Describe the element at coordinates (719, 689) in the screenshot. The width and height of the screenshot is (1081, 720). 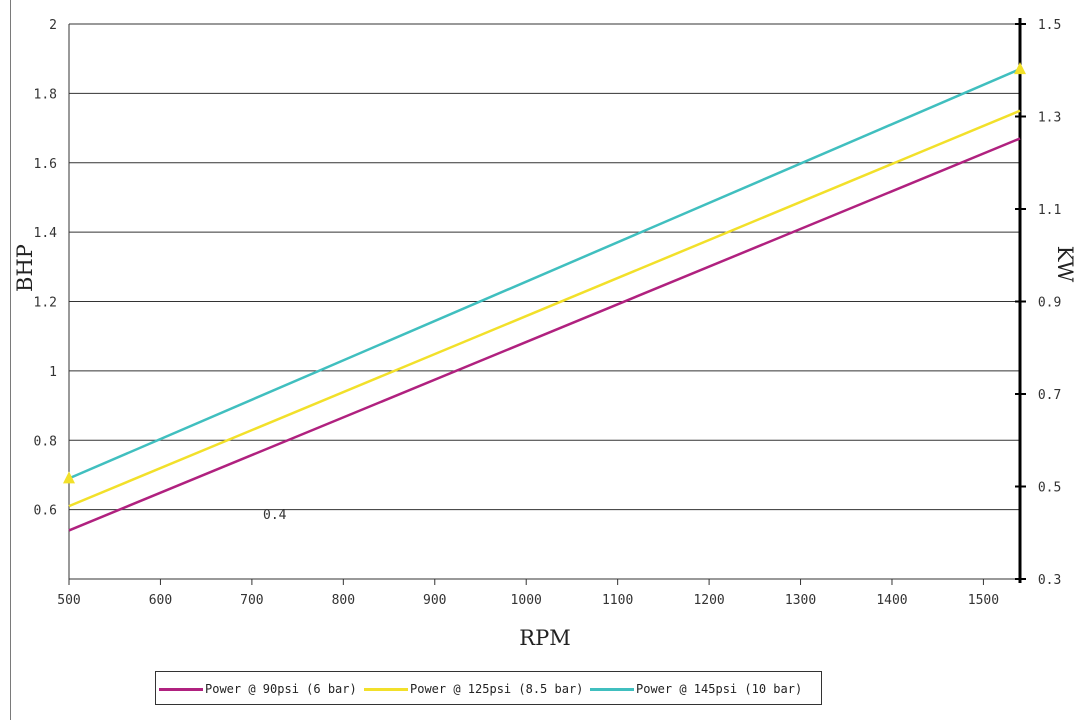
I see `legend-label: Power @ 145psi (10 bar)` at that location.